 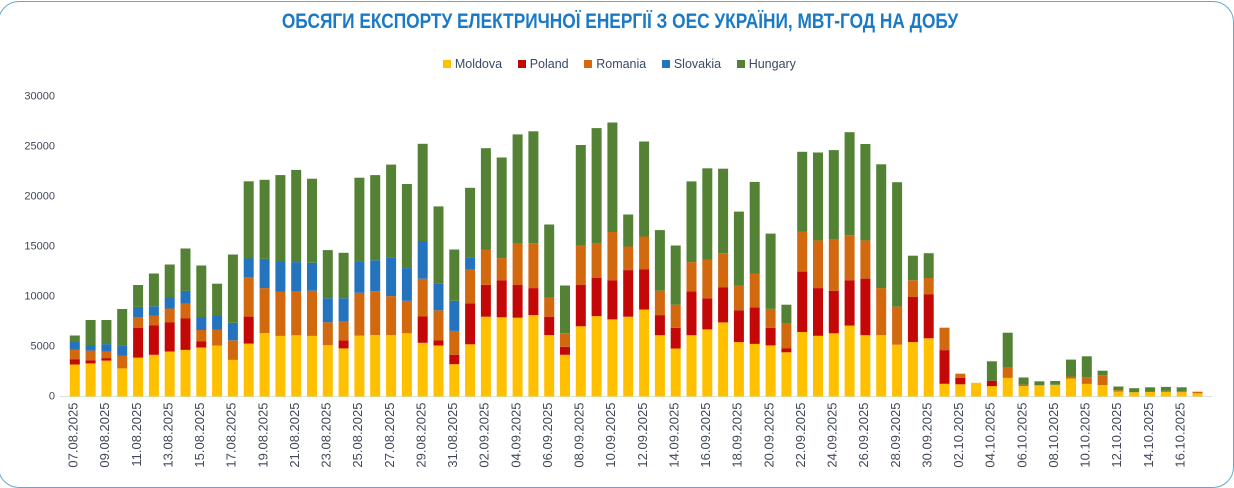 I want to click on svg-text: 17.08.2025, so click(x=231, y=435).